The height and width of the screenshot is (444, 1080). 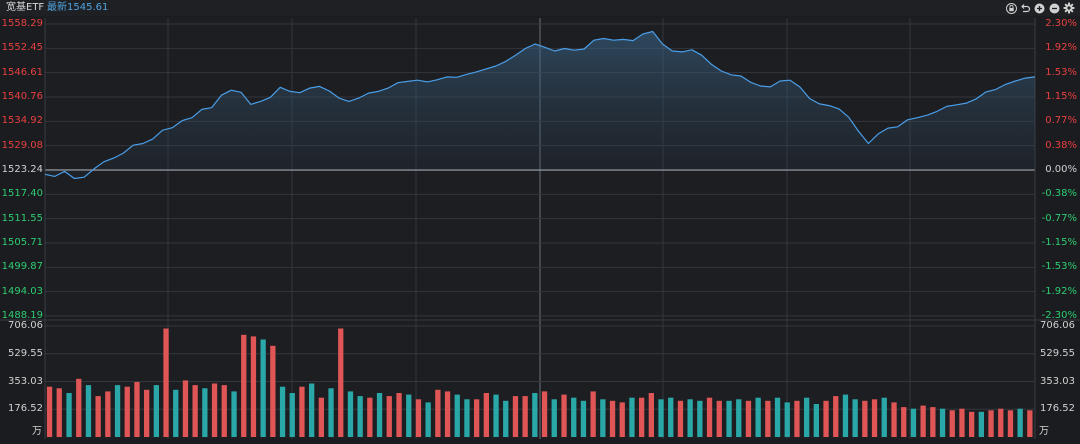 I want to click on percent-tick-label: -1.15%, so click(x=1059, y=242).